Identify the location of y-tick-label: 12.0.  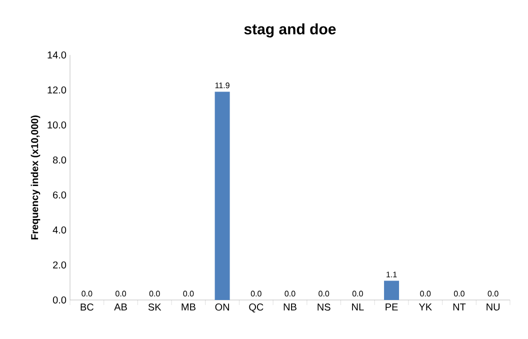
(57, 90).